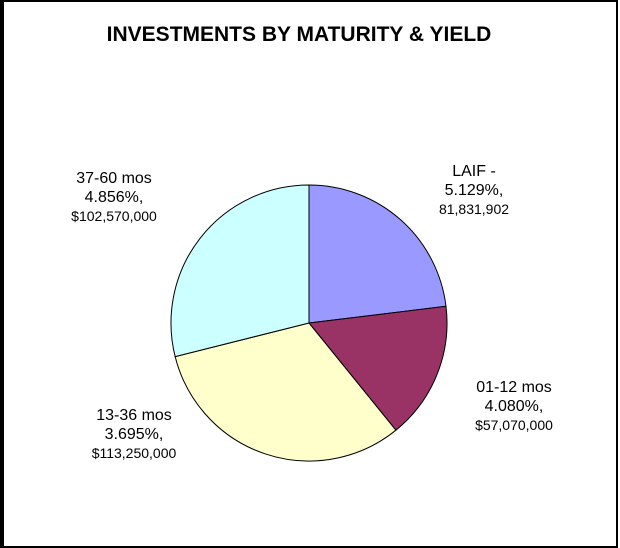  Describe the element at coordinates (299, 34) in the screenshot. I see `chart-title: INVESTMENTS BY MATURITY & YIELD` at that location.